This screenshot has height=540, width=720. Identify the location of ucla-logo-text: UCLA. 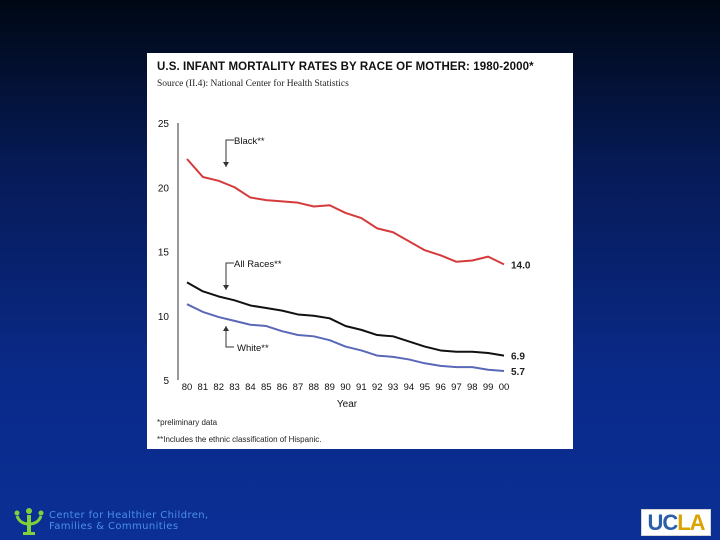
(676, 522).